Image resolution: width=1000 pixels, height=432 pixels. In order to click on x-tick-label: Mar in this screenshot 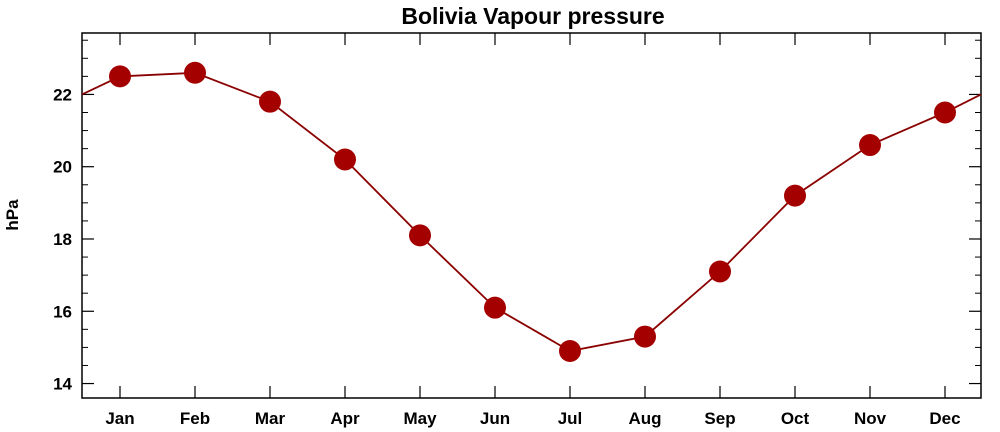, I will do `click(270, 418)`.